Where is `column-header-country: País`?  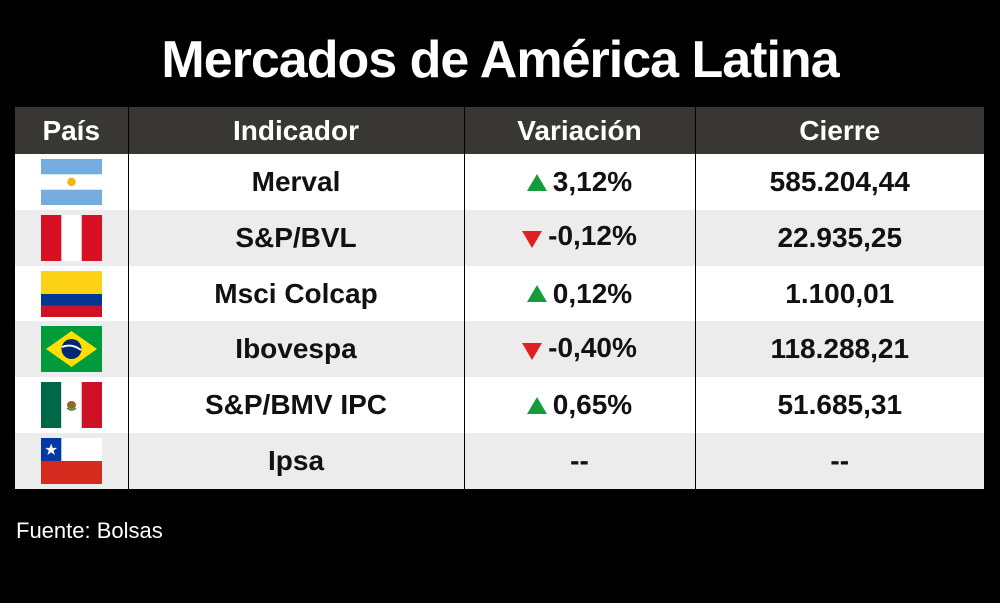 column-header-country: País is located at coordinates (71, 130).